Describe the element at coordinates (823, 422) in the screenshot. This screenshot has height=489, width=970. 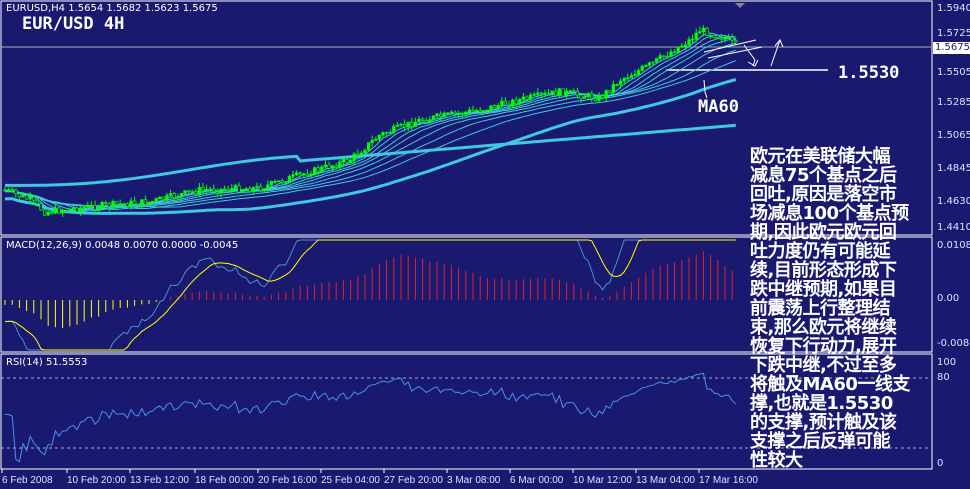
I see `commentary-line: 的支撑,预计触及该` at that location.